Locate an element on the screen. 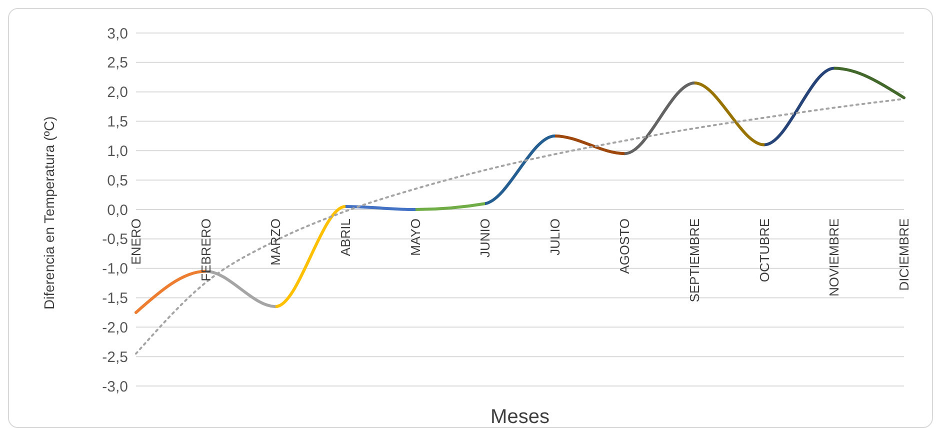  x-tick-label: JULIO is located at coordinates (554, 237).